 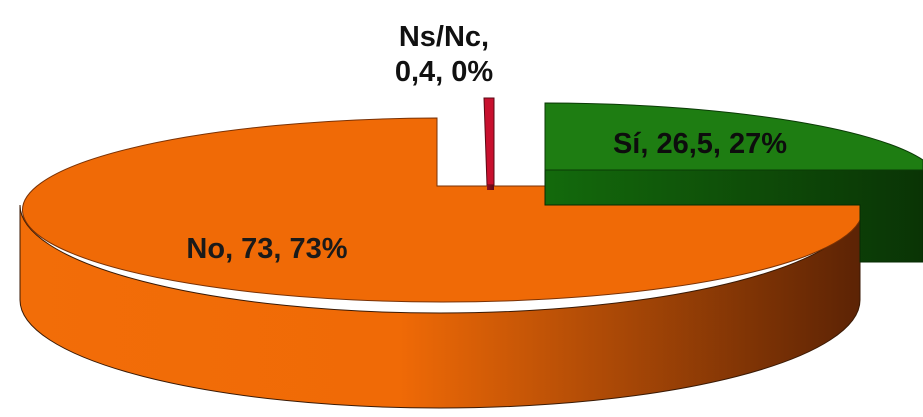 What do you see at coordinates (733, 216) in the screenshot?
I see `pie-slice-si-side` at bounding box center [733, 216].